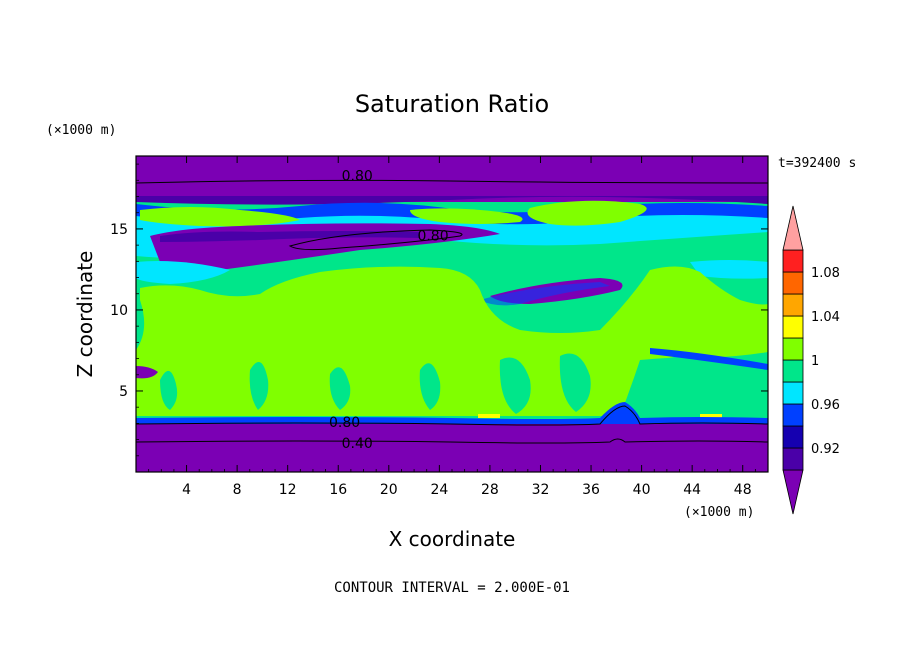 The width and height of the screenshot is (904, 654). Describe the element at coordinates (123, 392) in the screenshot. I see `y-tick-label: 5` at that location.